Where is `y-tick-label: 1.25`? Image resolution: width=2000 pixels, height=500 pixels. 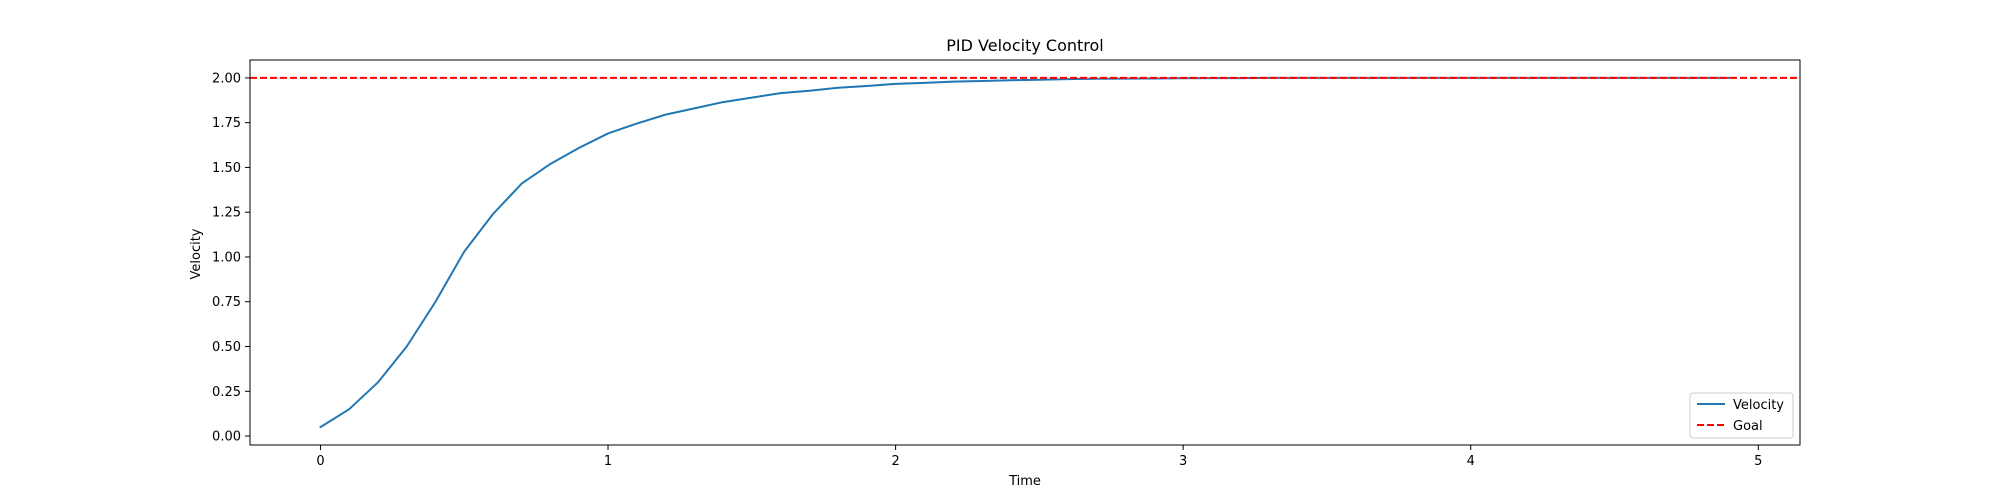 y-tick-label: 1.25 is located at coordinates (226, 213).